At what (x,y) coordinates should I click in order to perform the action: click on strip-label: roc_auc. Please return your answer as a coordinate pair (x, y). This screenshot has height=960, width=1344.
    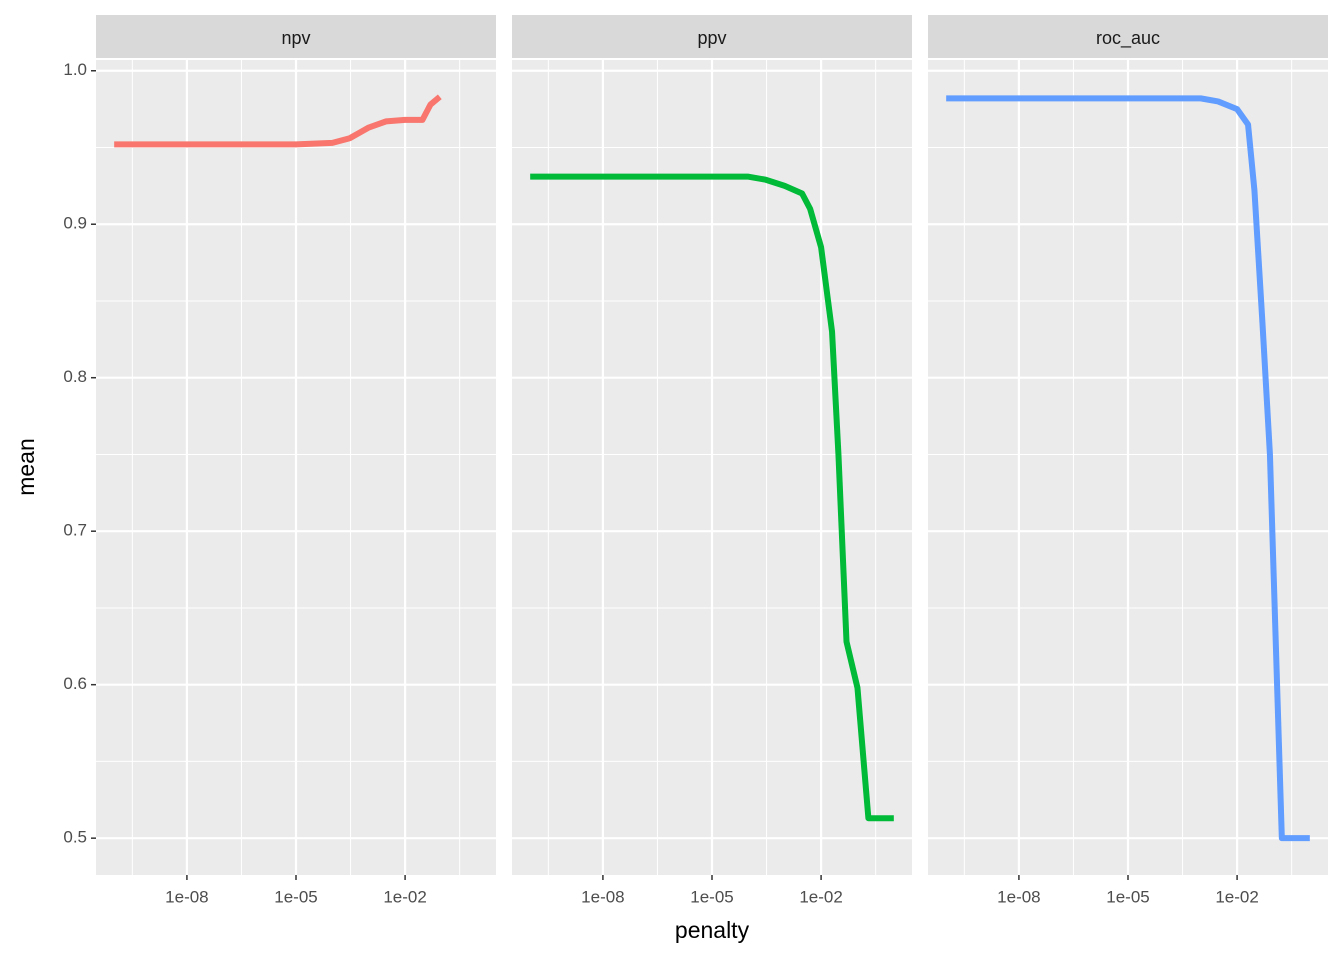
    Looking at the image, I should click on (1128, 38).